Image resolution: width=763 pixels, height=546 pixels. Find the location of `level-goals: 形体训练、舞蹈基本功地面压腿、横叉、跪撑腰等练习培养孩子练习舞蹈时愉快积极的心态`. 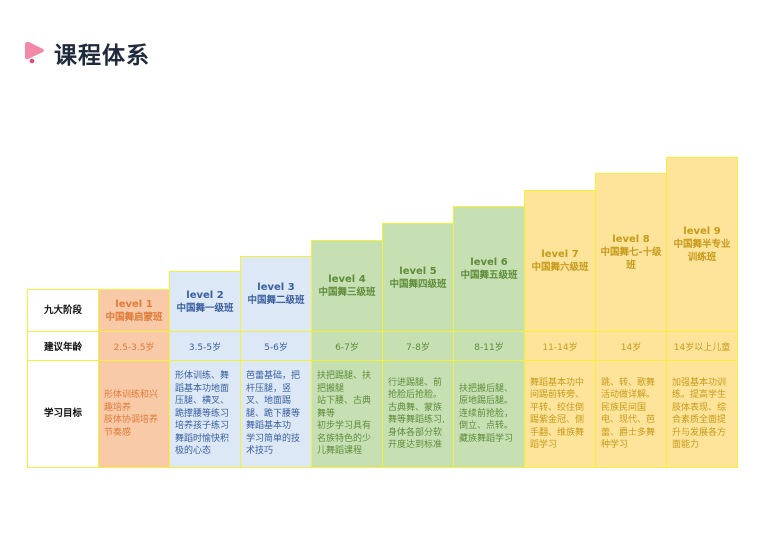

level-goals: 形体训练、舞蹈基本功地面压腿、横叉、跪撑腰等练习培养孩子练习舞蹈时愉快积极的心态 is located at coordinates (205, 414).